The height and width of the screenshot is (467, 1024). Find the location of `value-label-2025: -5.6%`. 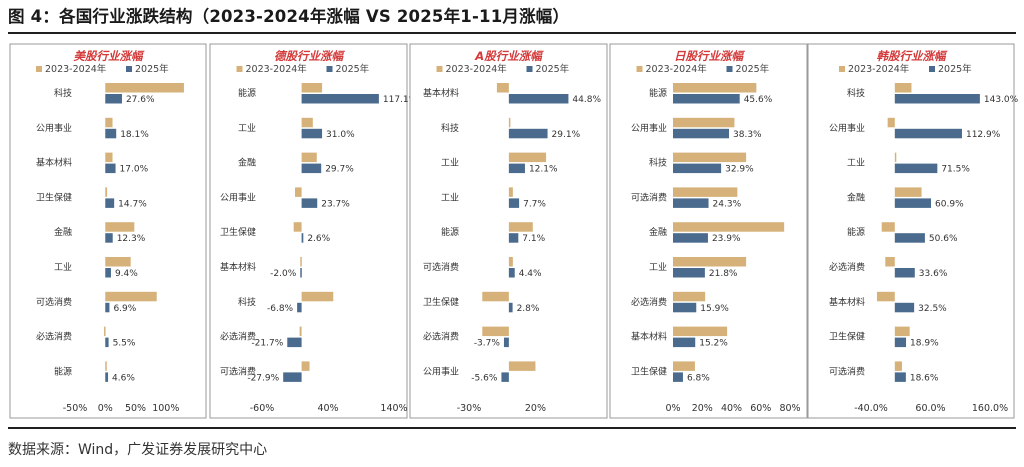

value-label-2025: -5.6% is located at coordinates (484, 378).